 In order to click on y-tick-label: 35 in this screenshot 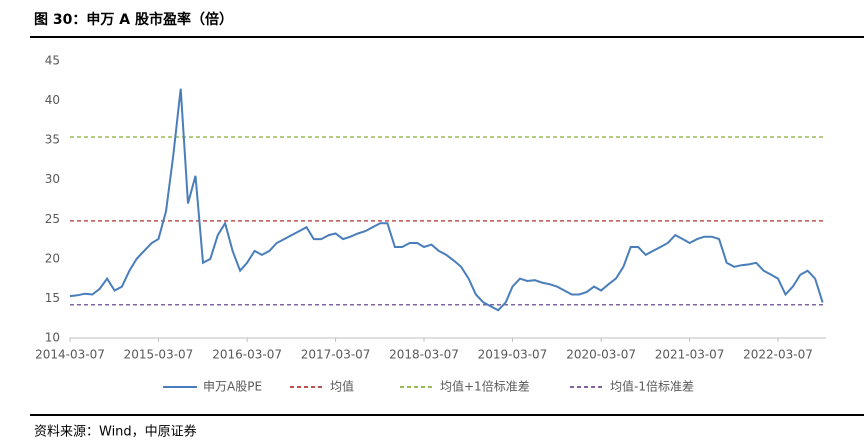, I will do `click(52, 140)`.